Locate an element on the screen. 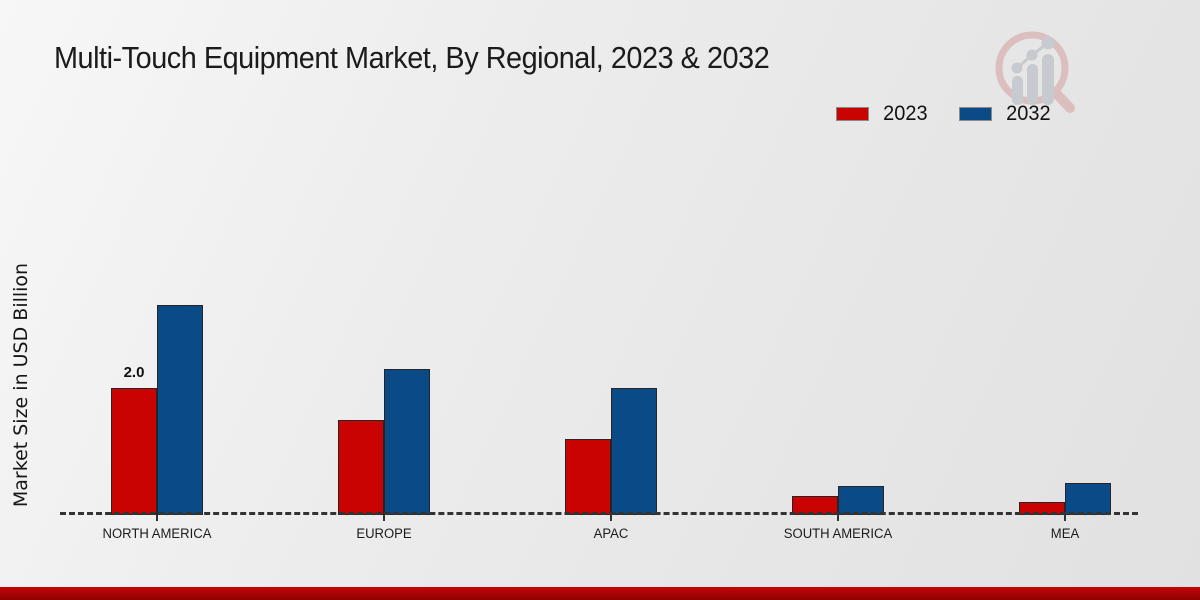 The width and height of the screenshot is (1200, 600). bar-2023-apac is located at coordinates (588, 477).